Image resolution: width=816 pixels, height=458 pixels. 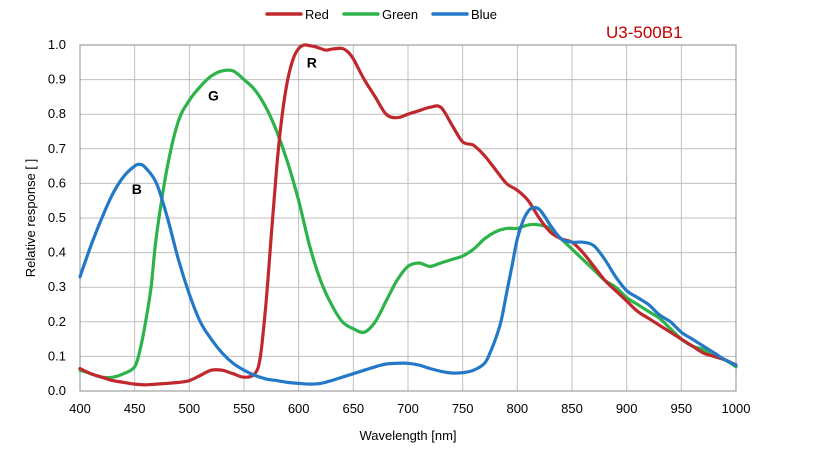 What do you see at coordinates (627, 408) in the screenshot?
I see `x-tick-label: 900` at bounding box center [627, 408].